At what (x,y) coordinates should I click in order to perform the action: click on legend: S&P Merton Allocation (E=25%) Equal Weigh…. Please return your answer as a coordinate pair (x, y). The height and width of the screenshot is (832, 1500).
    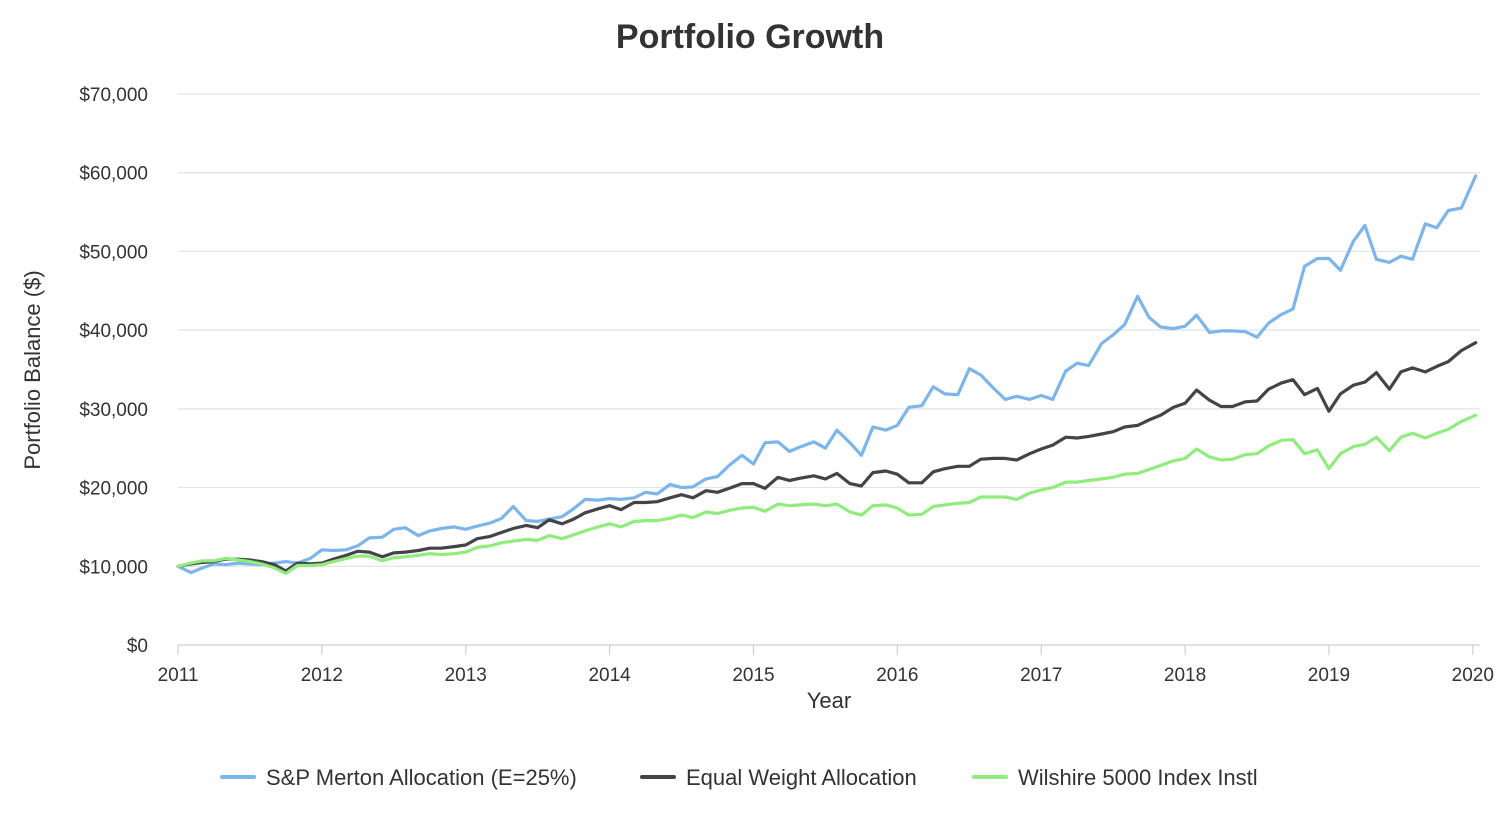
    Looking at the image, I should click on (739, 777).